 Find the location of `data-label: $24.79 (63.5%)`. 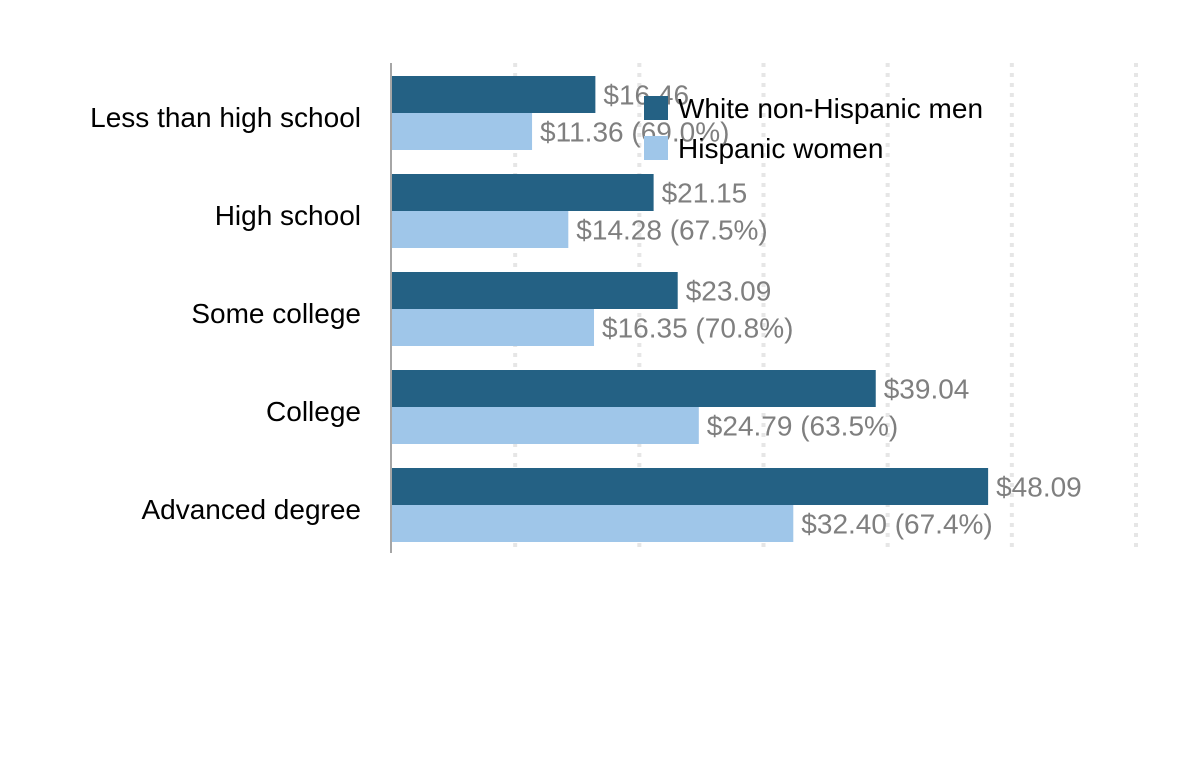

data-label: $24.79 (63.5%) is located at coordinates (802, 426).